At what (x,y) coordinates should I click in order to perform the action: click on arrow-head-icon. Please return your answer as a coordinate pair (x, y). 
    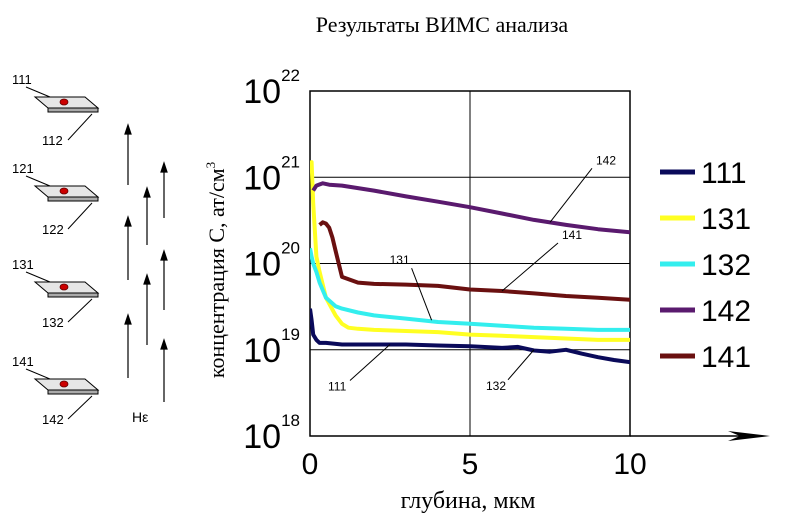
    Looking at the image, I should click on (749, 436).